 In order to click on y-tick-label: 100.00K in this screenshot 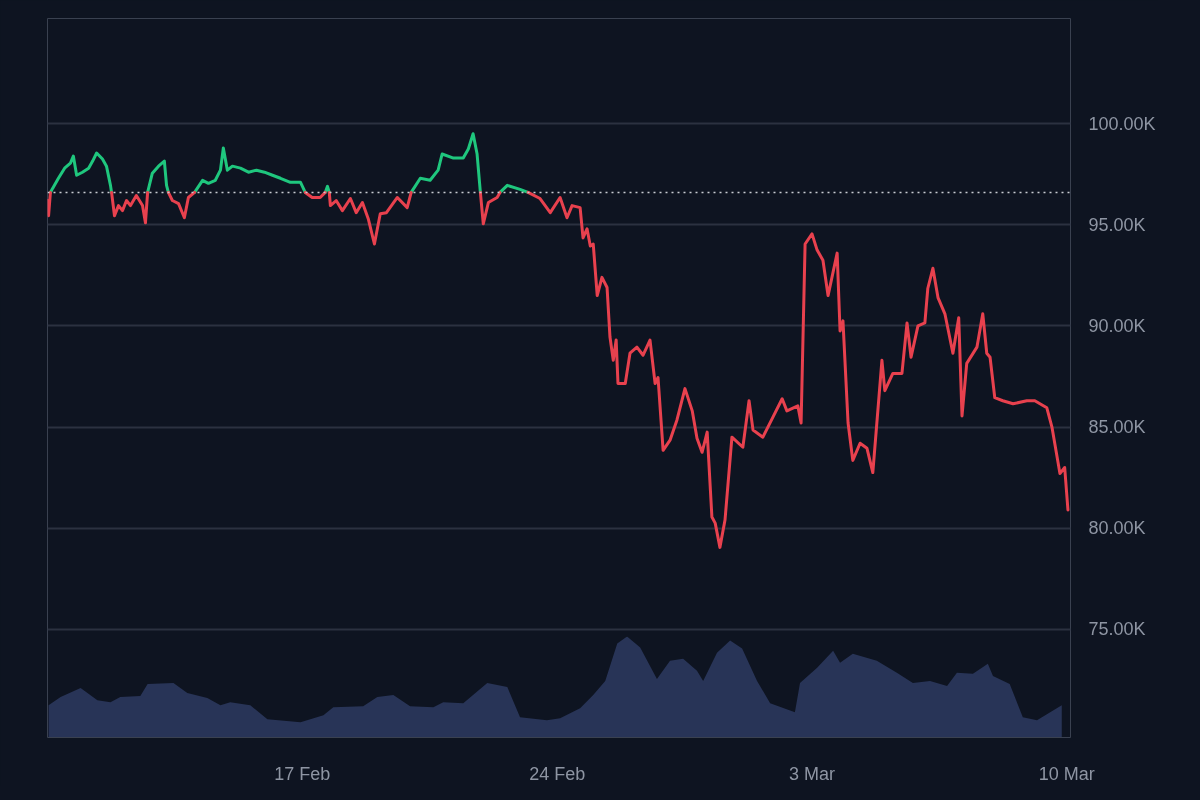, I will do `click(1122, 123)`.